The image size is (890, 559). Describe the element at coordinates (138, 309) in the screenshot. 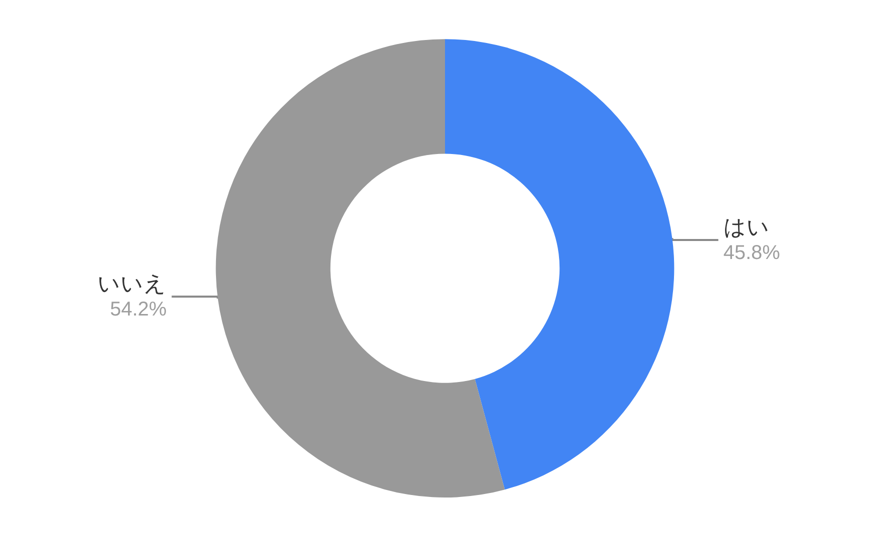

I see `data-label: 54.2%` at that location.